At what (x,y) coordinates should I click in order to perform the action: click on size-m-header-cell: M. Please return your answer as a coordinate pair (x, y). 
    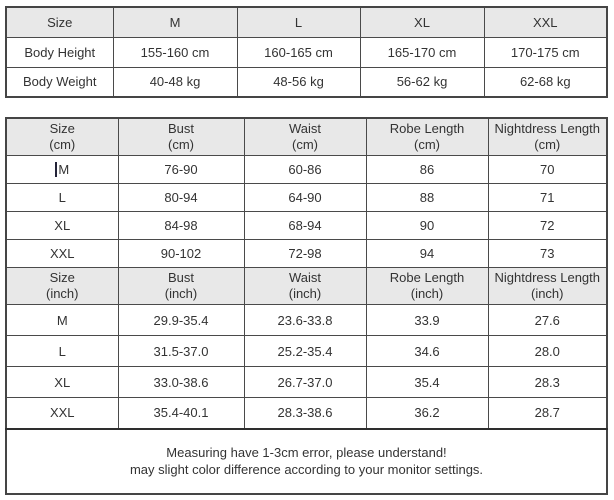
    Looking at the image, I should click on (175, 22).